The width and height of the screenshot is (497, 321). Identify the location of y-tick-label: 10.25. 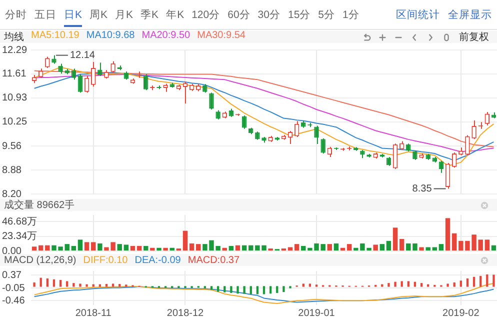
(15, 122).